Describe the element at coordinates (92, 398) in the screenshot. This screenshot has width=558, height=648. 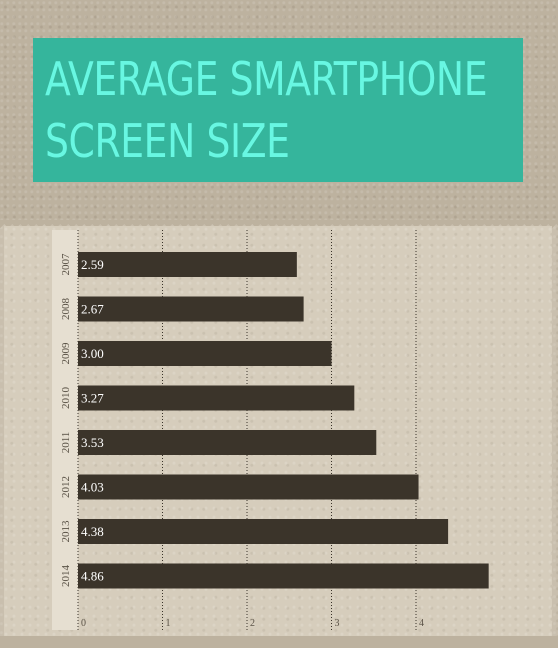
I see `bar-value-label: 3.27` at that location.